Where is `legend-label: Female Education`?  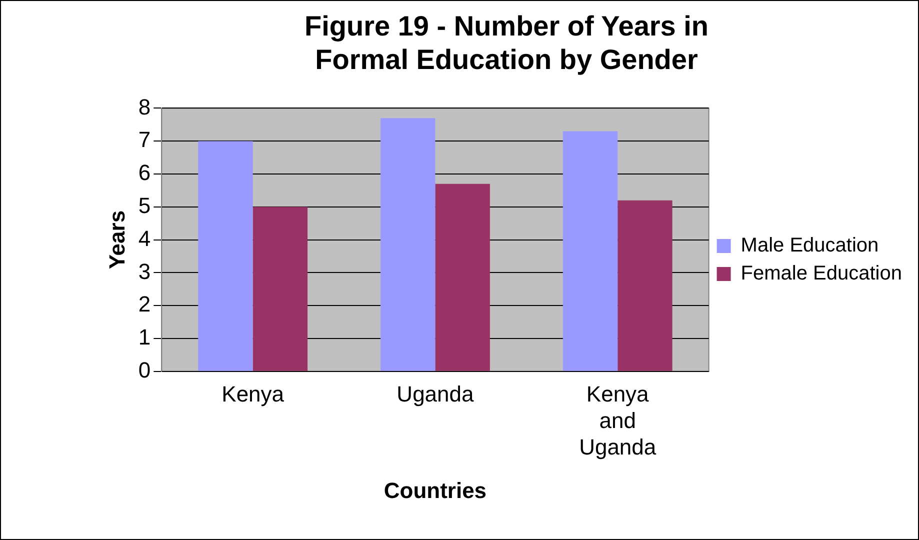 legend-label: Female Education is located at coordinates (821, 273).